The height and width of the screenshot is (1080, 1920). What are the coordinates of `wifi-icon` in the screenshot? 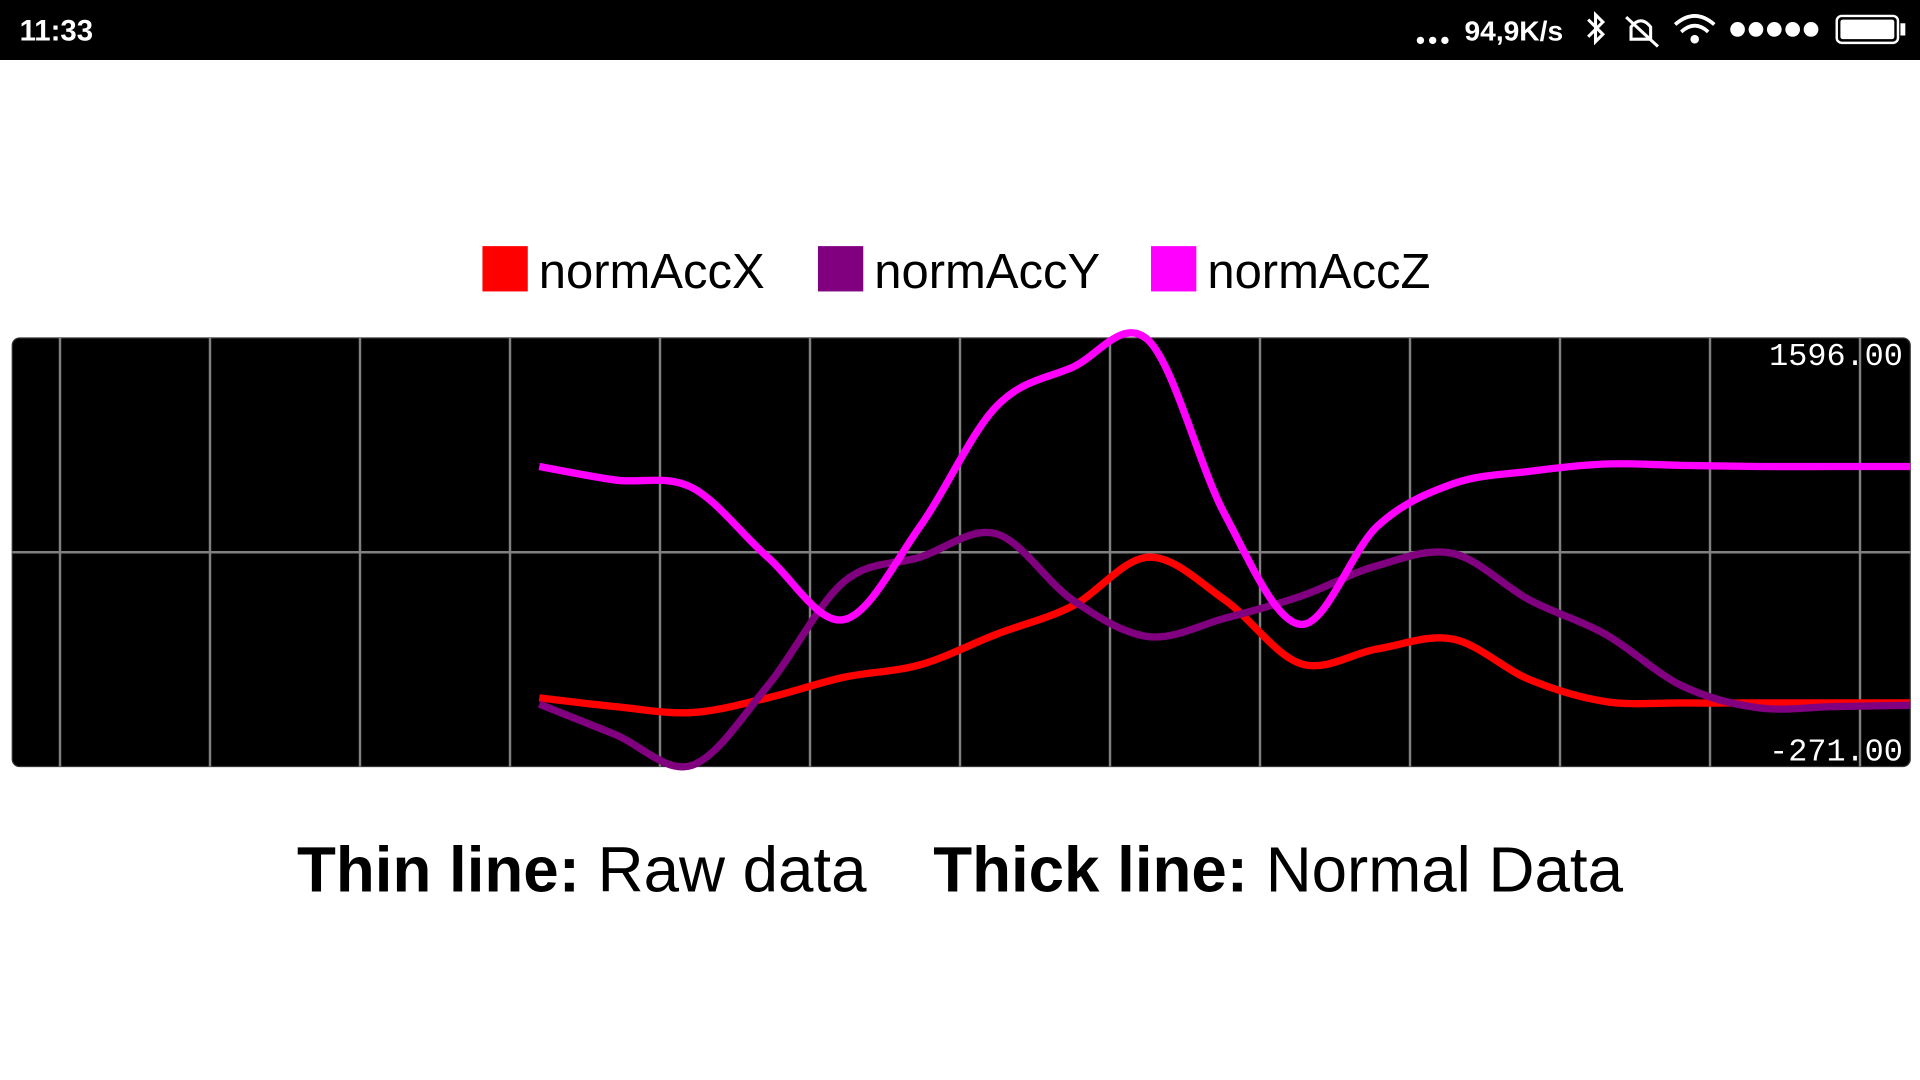 It's located at (1694, 29).